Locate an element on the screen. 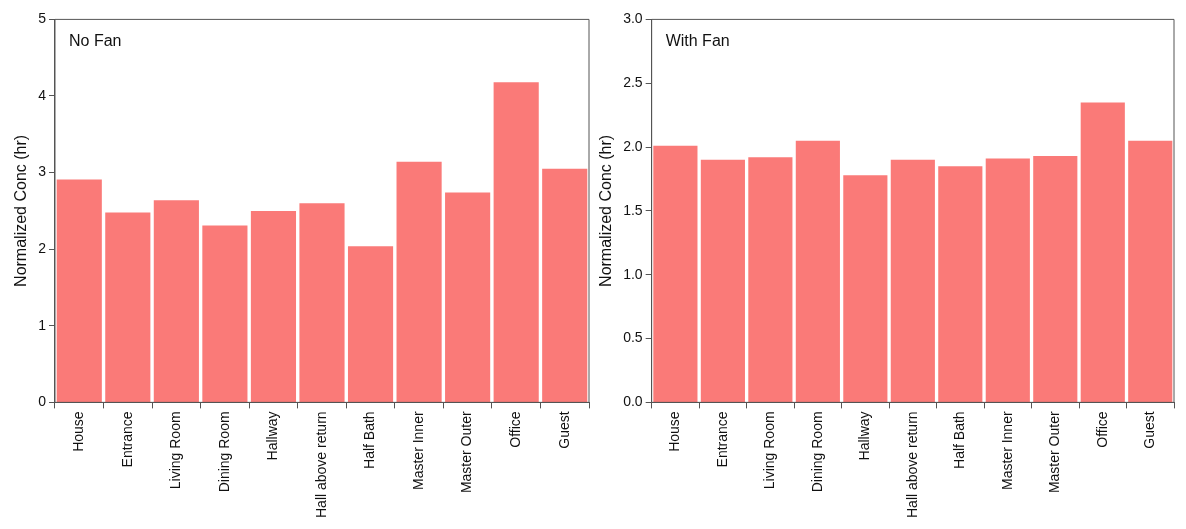 The height and width of the screenshot is (529, 1186). y-tick-label: 2.0 is located at coordinates (633, 145).